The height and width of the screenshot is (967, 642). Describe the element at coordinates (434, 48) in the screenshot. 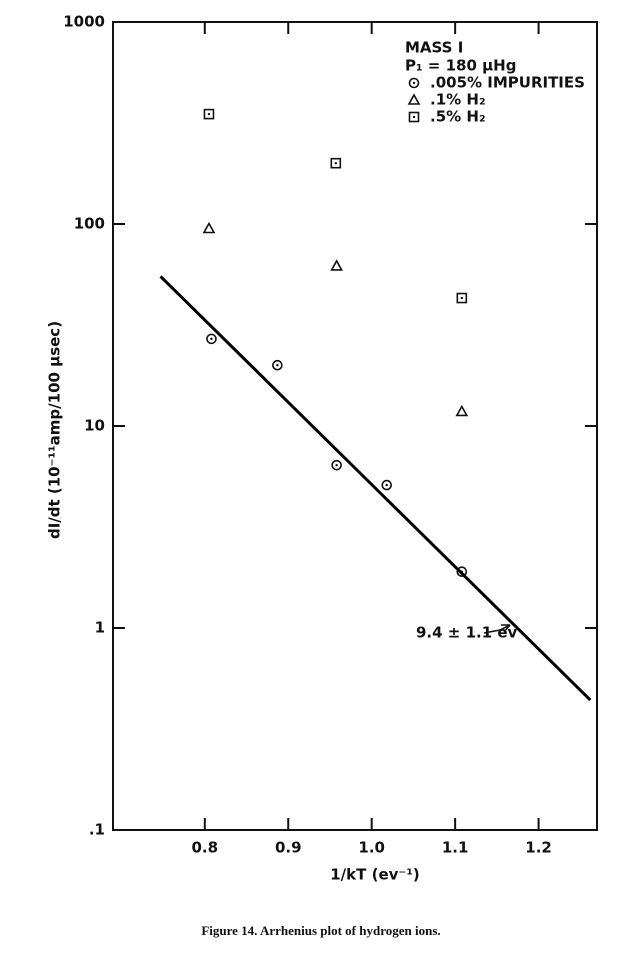

I see `legend-title: MASS I` at that location.